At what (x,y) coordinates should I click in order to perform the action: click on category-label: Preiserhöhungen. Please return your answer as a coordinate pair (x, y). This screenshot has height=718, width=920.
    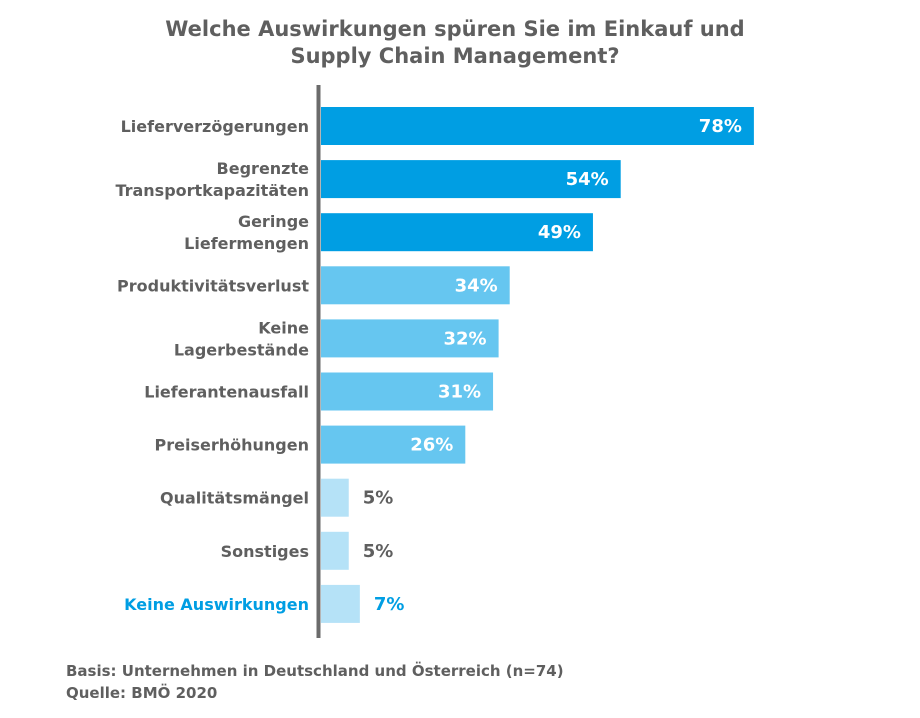
    Looking at the image, I should click on (232, 445).